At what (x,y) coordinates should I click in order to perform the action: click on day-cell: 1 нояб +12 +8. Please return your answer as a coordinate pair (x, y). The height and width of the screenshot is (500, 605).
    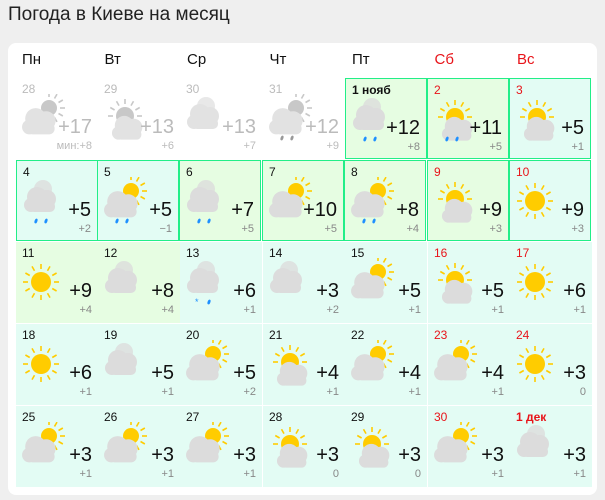
    Looking at the image, I should click on (386, 118).